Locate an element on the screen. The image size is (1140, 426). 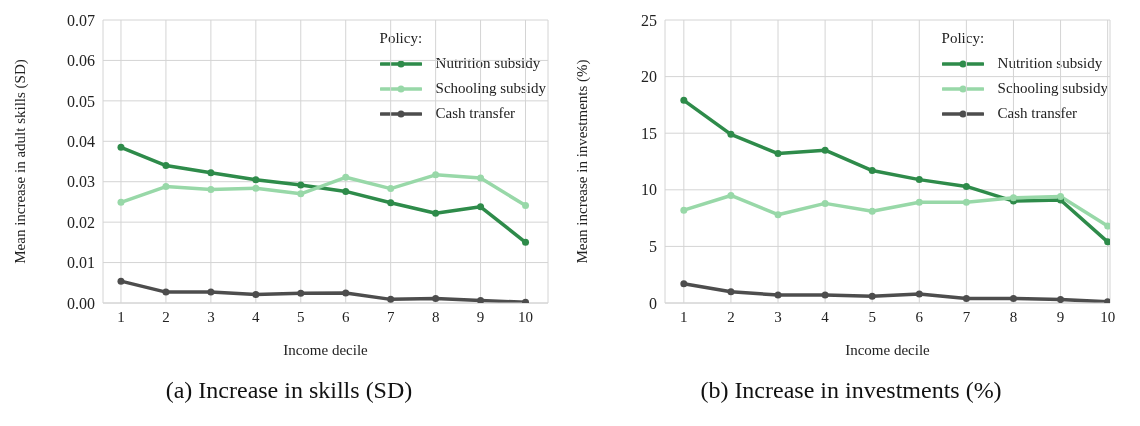
y-tick-label: 0.06 is located at coordinates (81, 61).